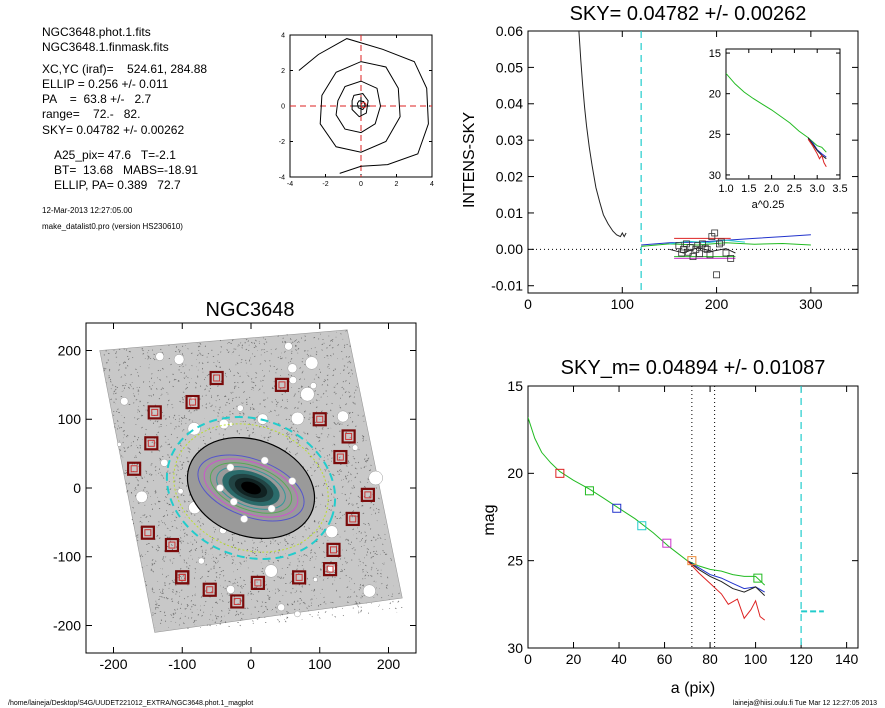  What do you see at coordinates (509, 31) in the screenshot?
I see `y-tick-label: 0.06` at bounding box center [509, 31].